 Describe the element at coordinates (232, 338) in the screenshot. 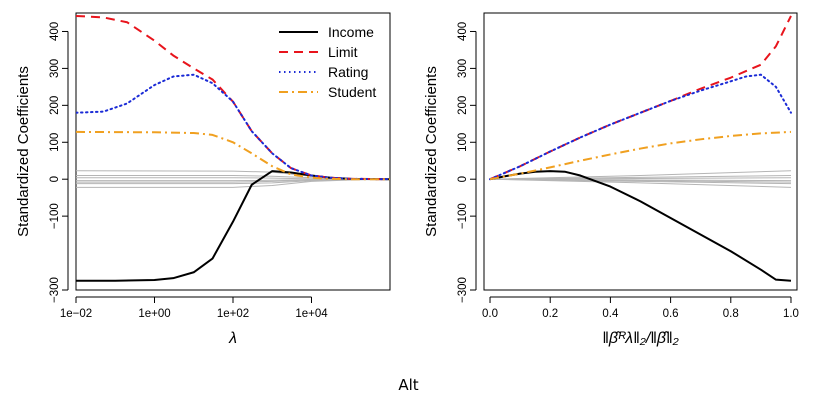

I see `x-axis-label: λ` at that location.